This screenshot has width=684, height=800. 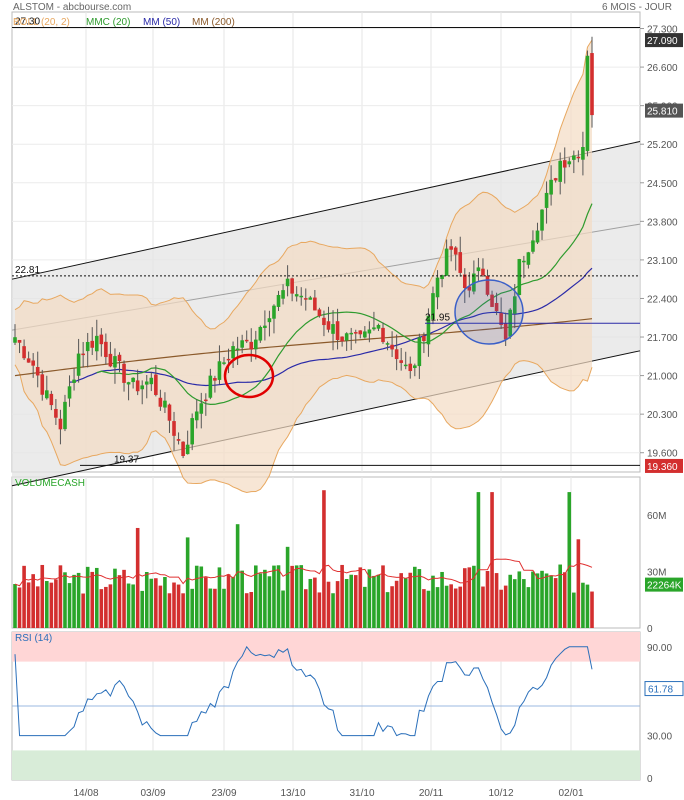 What do you see at coordinates (659, 737) in the screenshot?
I see `rsi-tick-label: 30.00` at bounding box center [659, 737].